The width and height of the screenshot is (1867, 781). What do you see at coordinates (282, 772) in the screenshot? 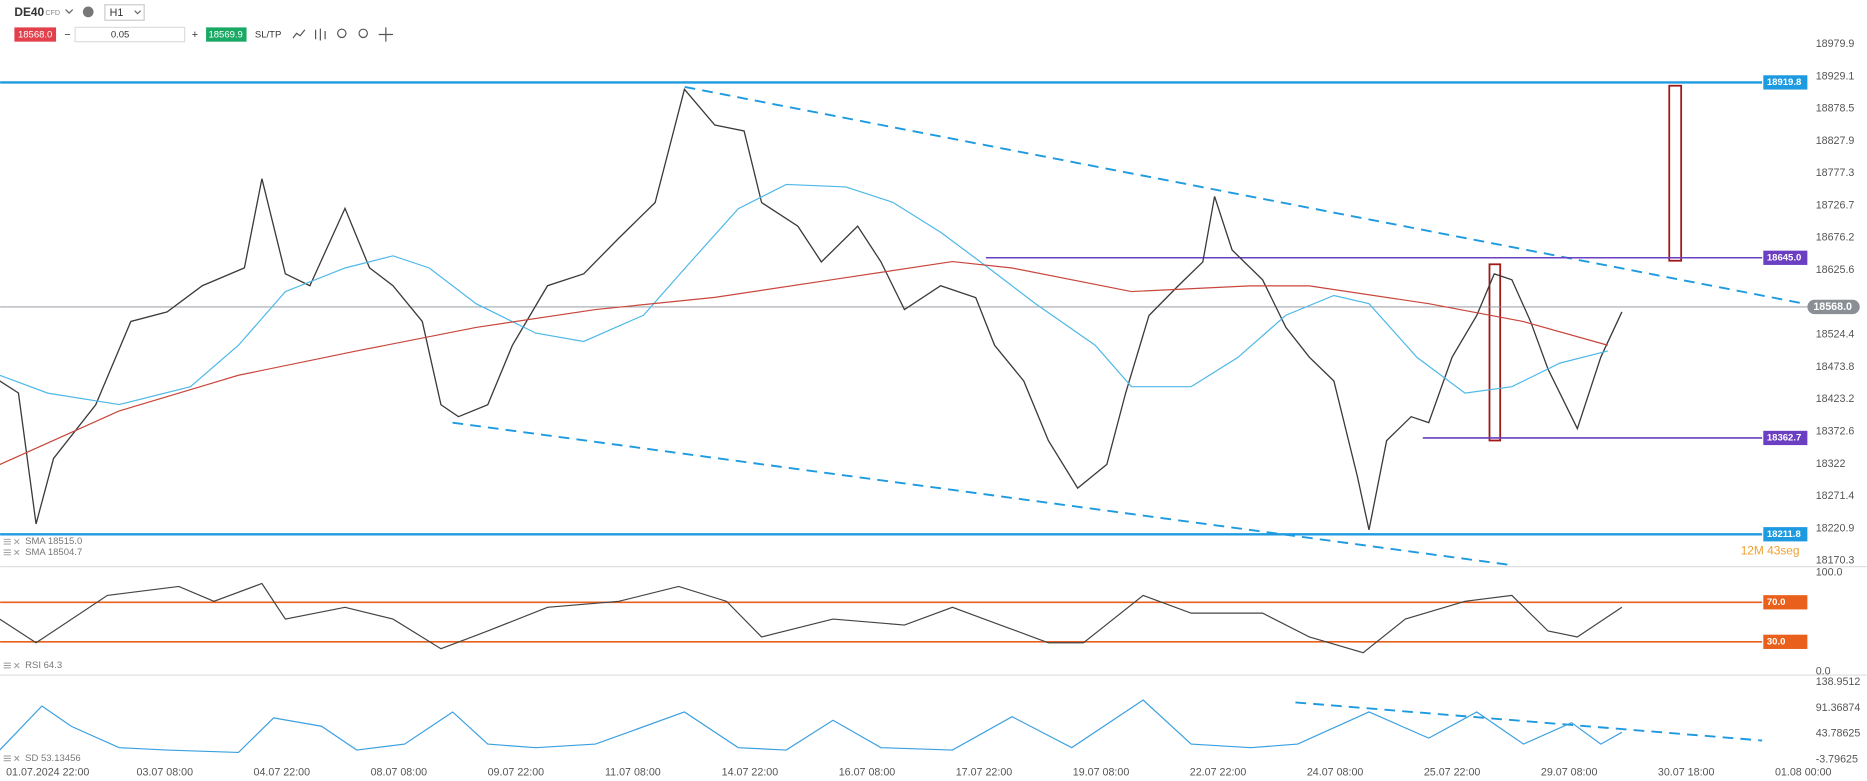
I see `x-tick-label: 04.07 22:00` at bounding box center [282, 772].